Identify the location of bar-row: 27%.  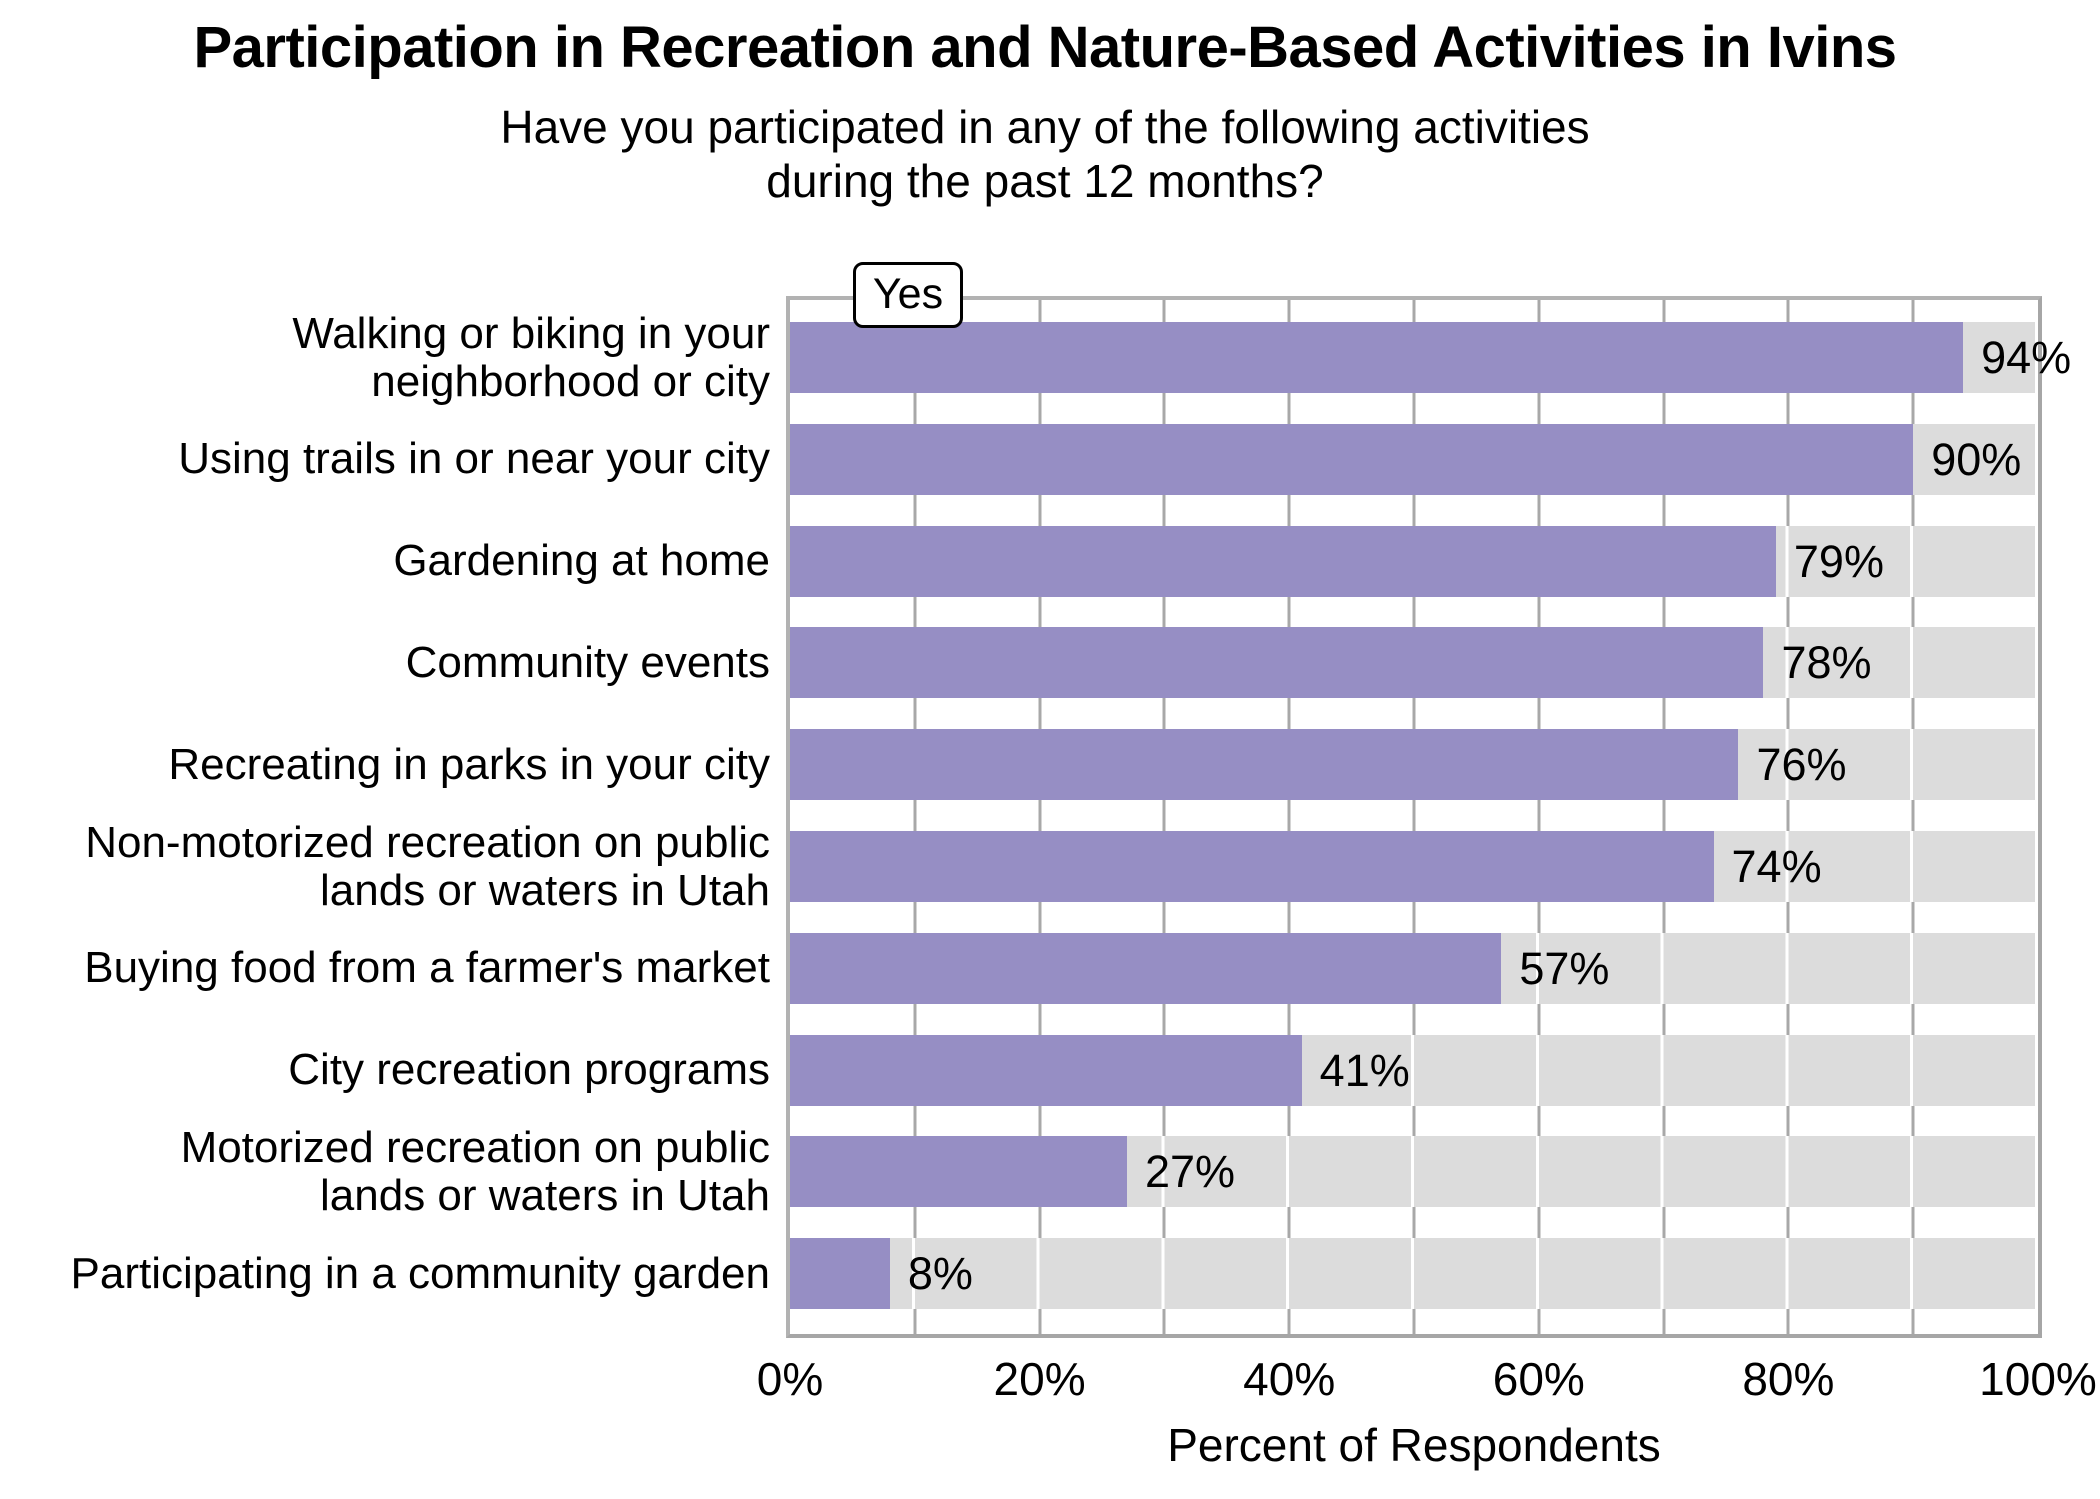
(1414, 1172).